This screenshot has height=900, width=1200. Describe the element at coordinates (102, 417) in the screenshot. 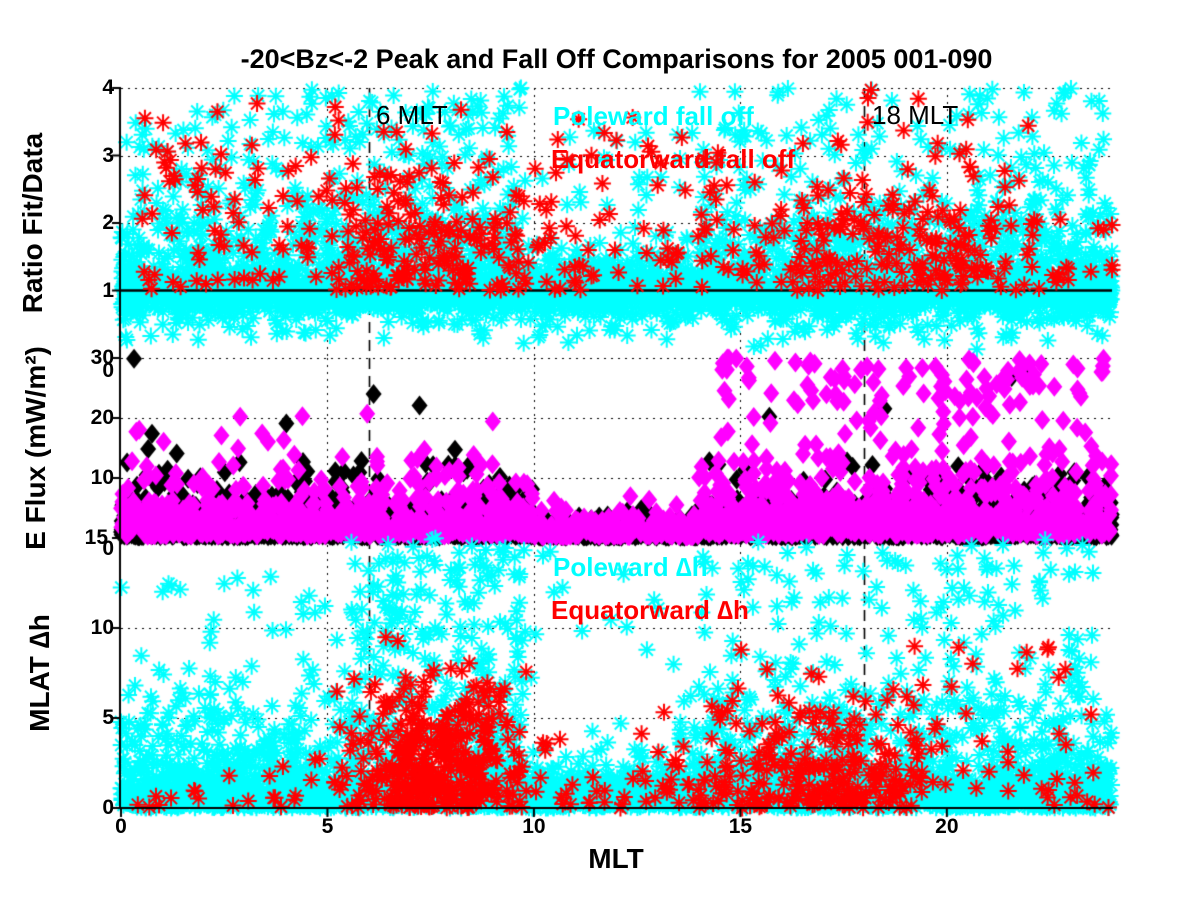

I see `y-tick-label: 20` at that location.